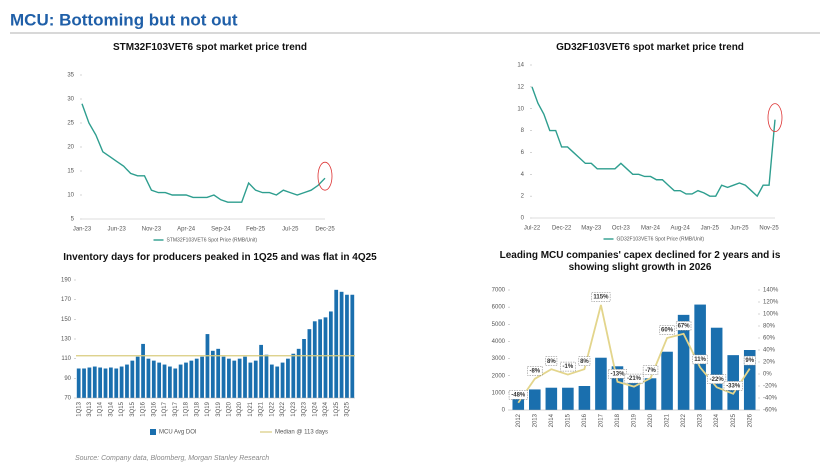  Describe the element at coordinates (66, 320) in the screenshot. I see `y-tick-label: 150` at that location.